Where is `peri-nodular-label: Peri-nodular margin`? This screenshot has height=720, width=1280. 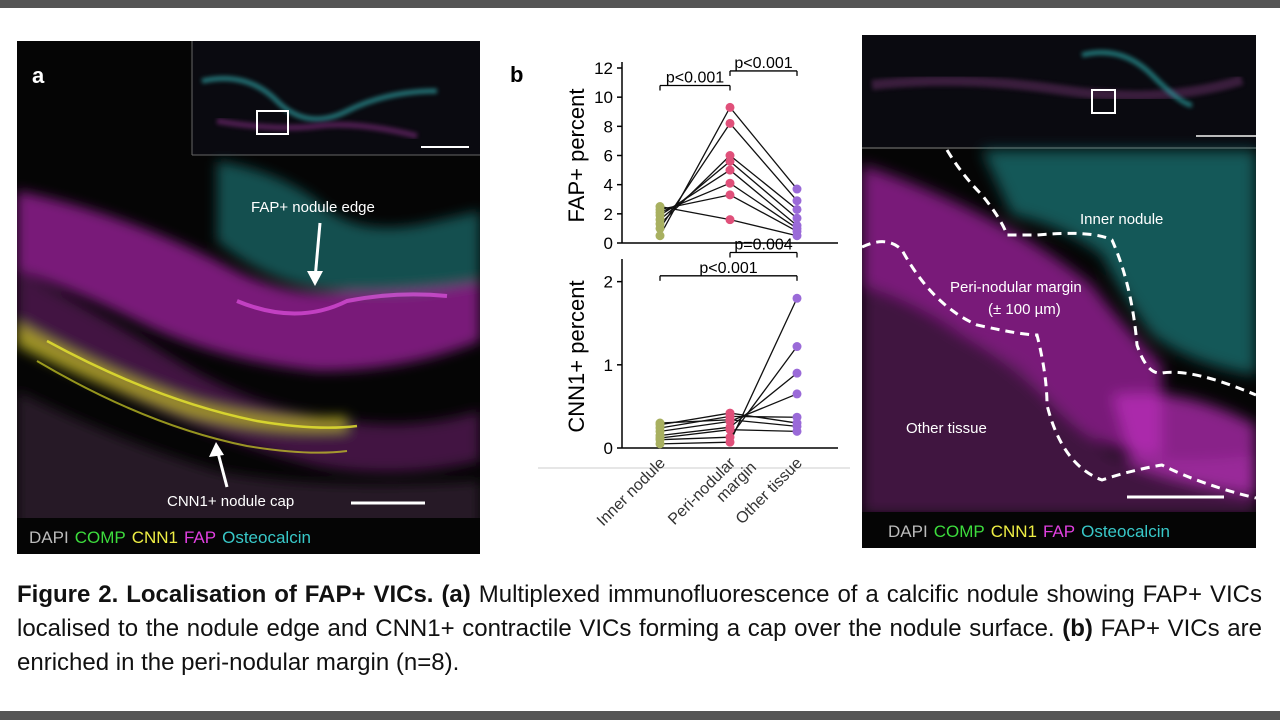 peri-nodular-label: Peri-nodular margin is located at coordinates (1016, 287).